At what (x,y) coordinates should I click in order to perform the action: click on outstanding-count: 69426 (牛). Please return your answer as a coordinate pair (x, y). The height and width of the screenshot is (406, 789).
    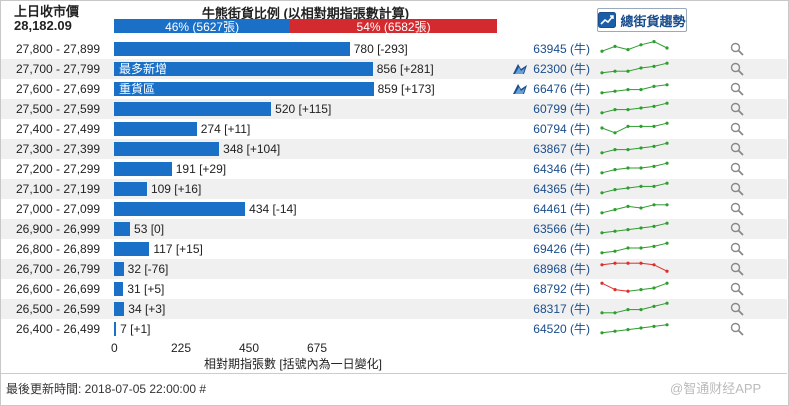
    Looking at the image, I should click on (561, 249).